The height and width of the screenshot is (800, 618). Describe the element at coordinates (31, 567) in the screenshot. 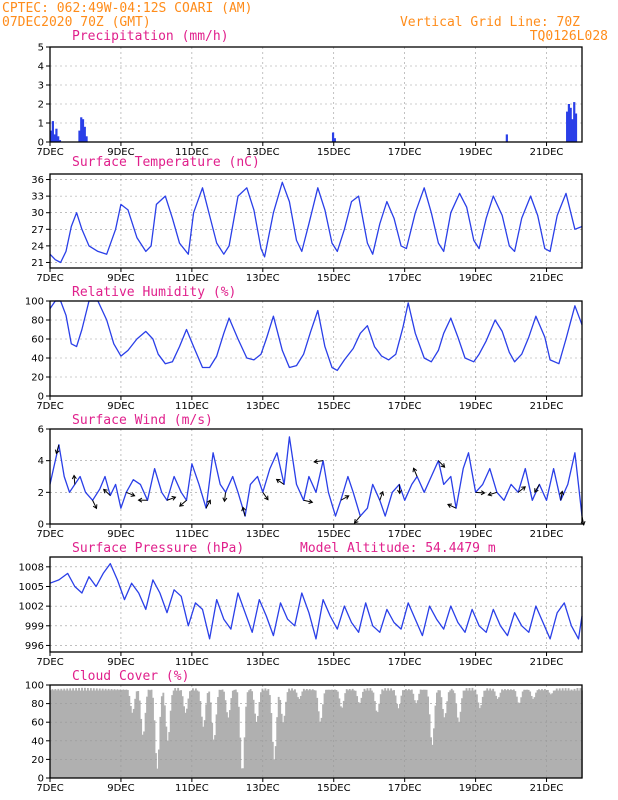

I see `y-tick-label: 1008` at that location.